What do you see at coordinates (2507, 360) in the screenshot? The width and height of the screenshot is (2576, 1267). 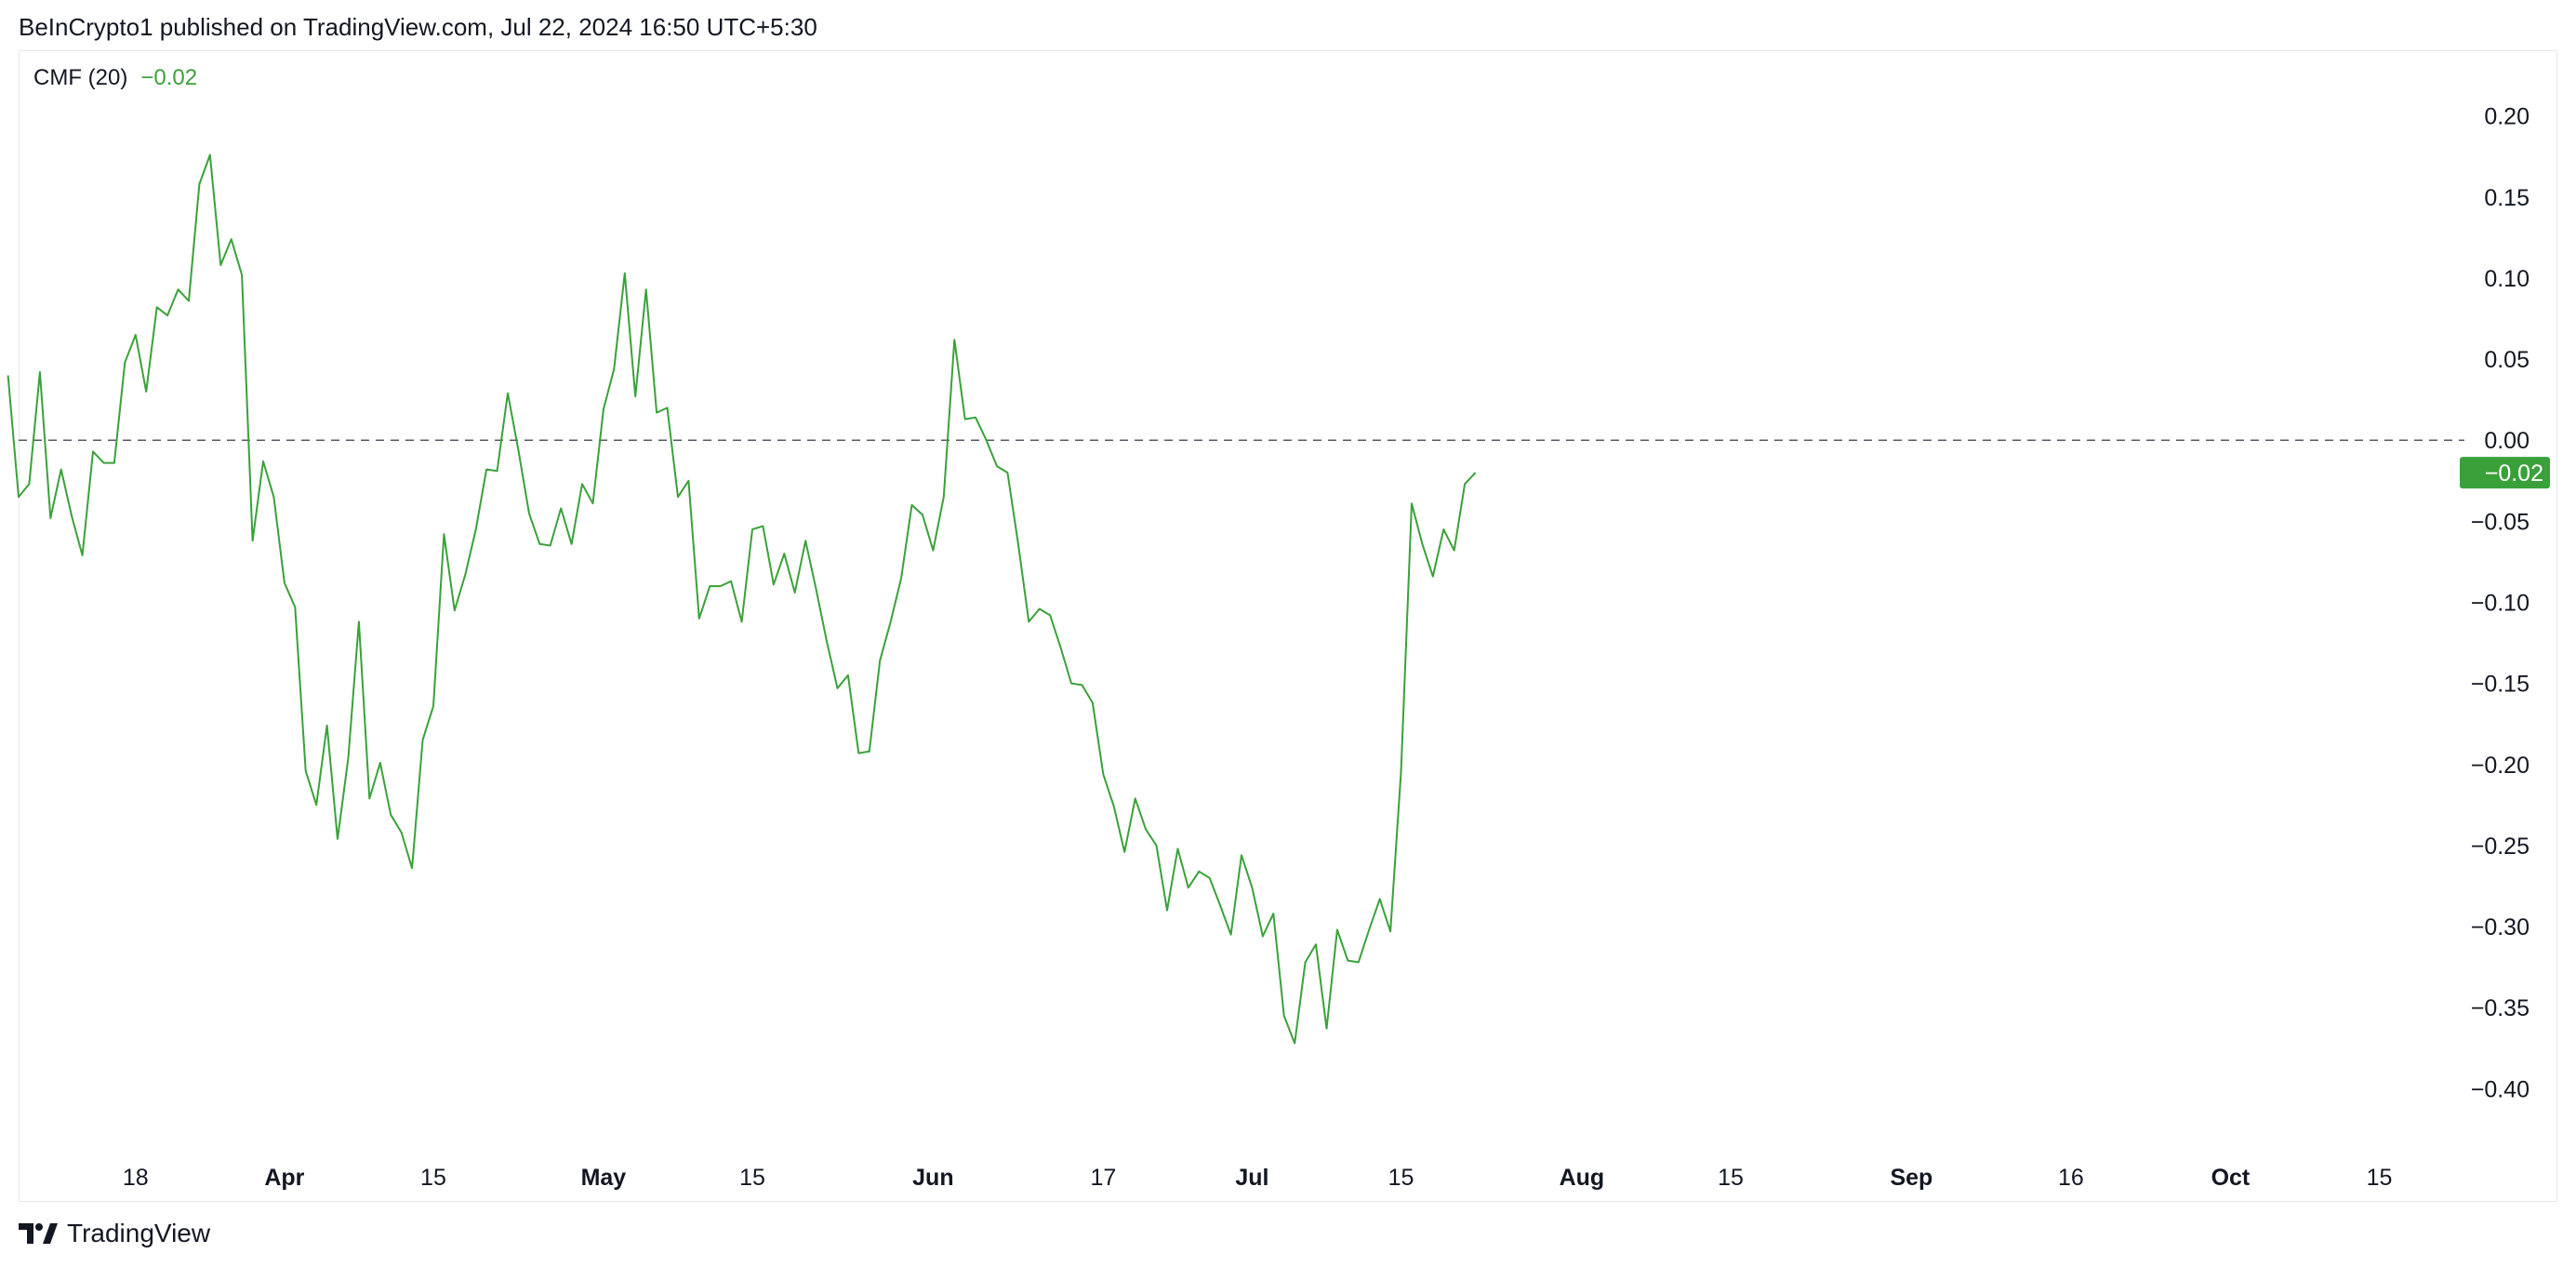 I see `y-tick-label: 0.05` at bounding box center [2507, 360].